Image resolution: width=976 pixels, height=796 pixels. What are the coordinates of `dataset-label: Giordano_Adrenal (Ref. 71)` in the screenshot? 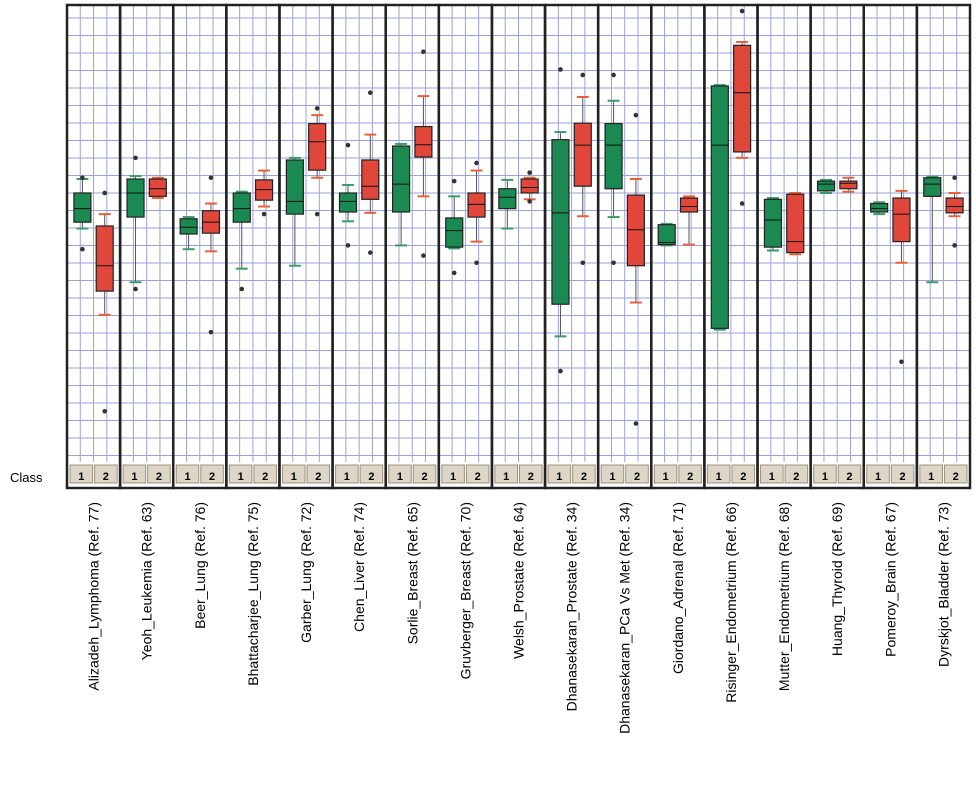 It's located at (678, 588).